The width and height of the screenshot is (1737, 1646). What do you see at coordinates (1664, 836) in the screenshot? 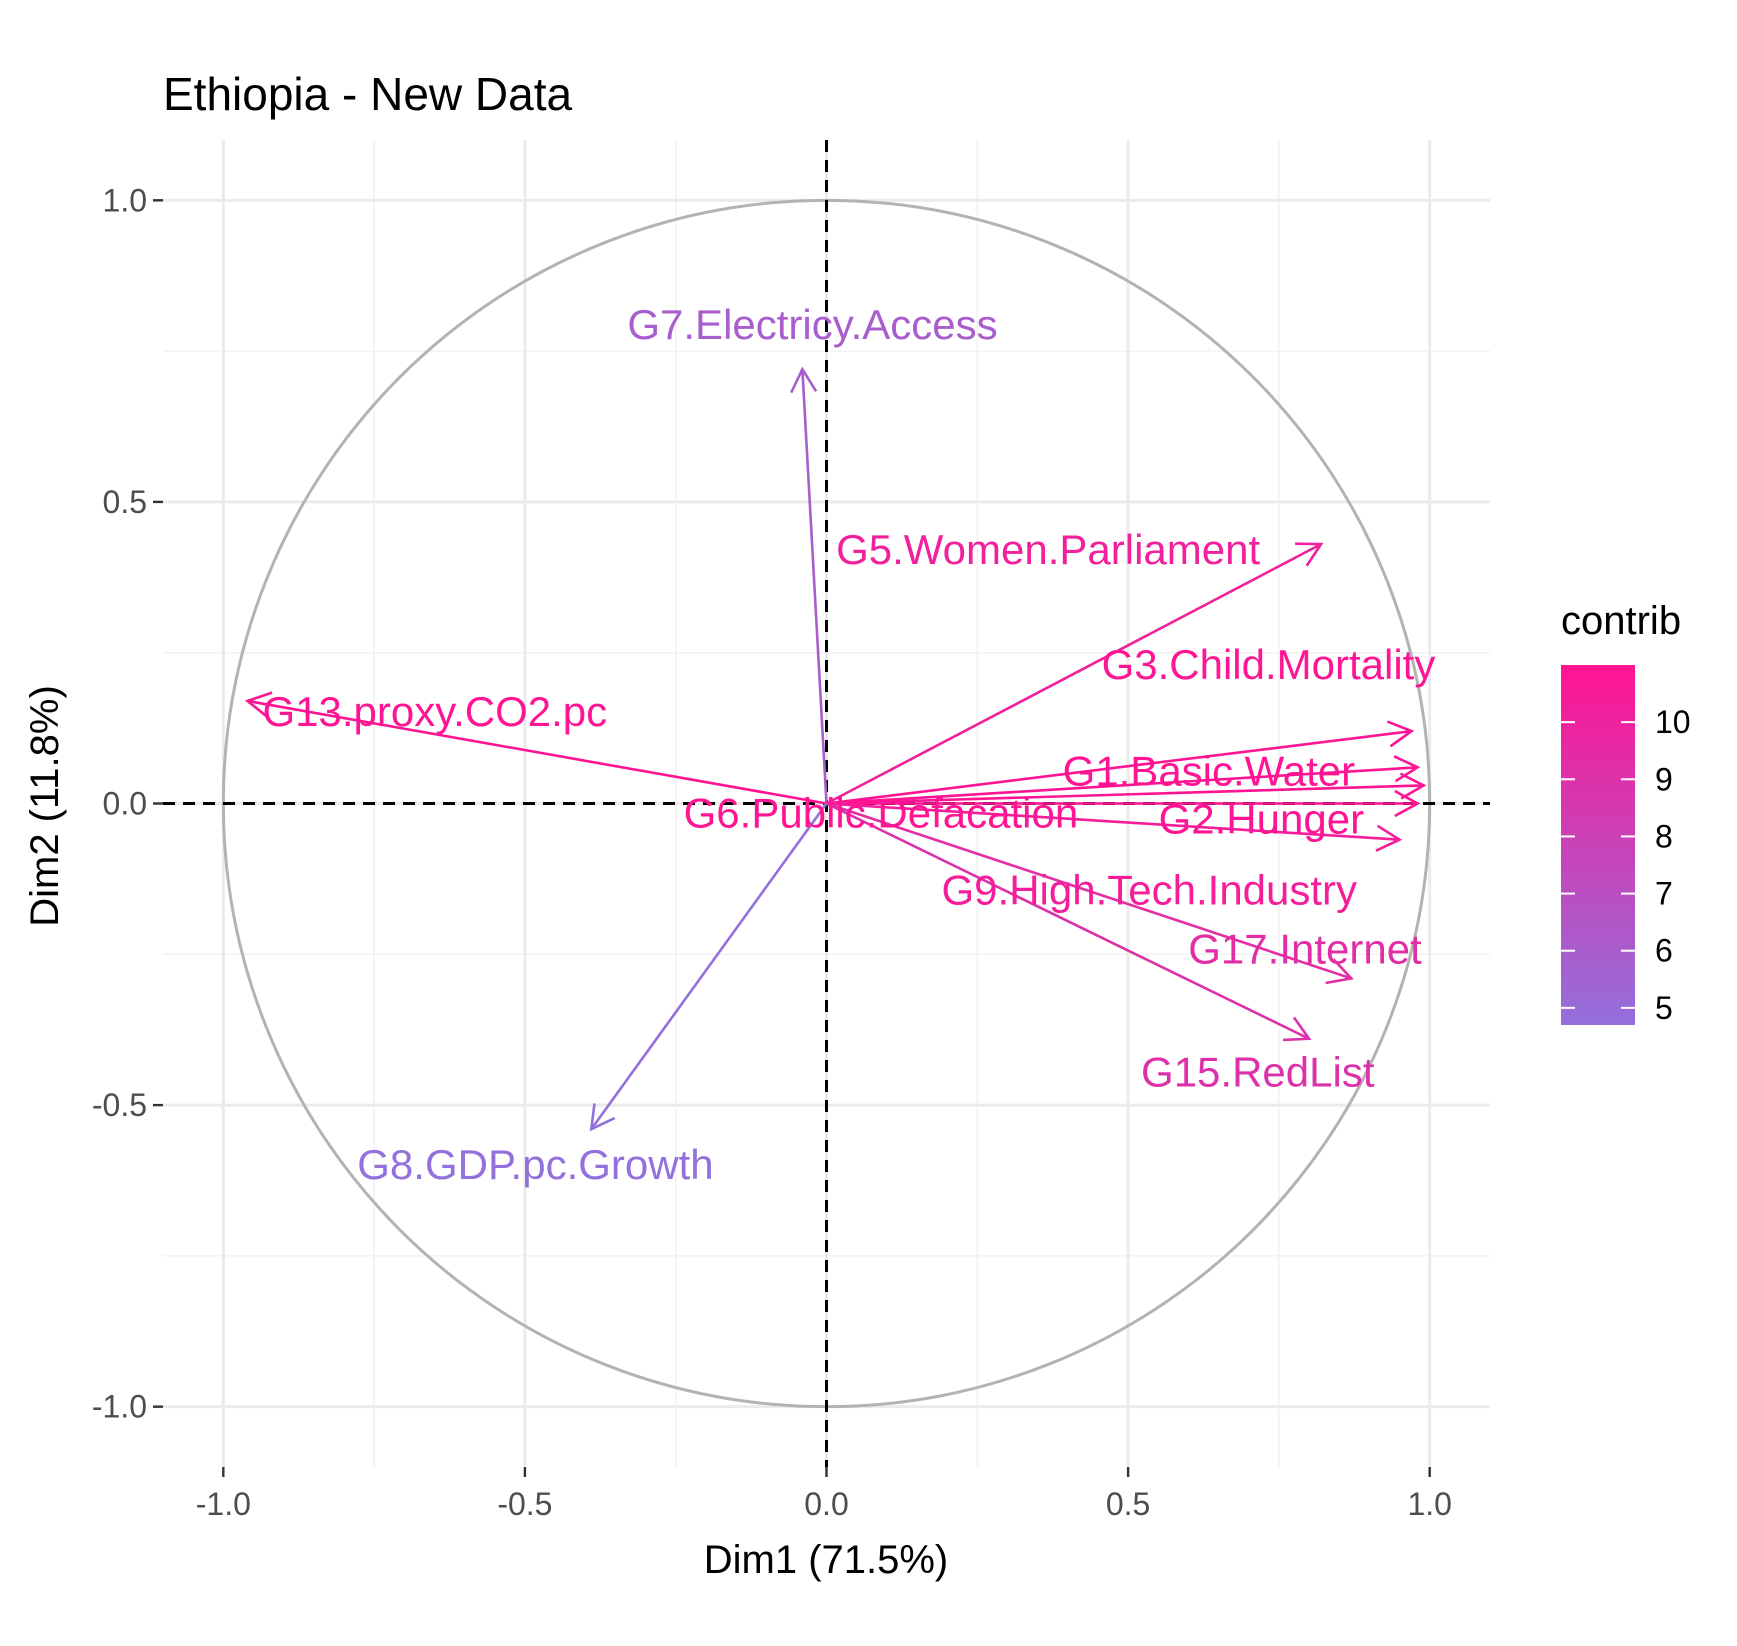
I see `legend-tick-label: 8` at bounding box center [1664, 836].